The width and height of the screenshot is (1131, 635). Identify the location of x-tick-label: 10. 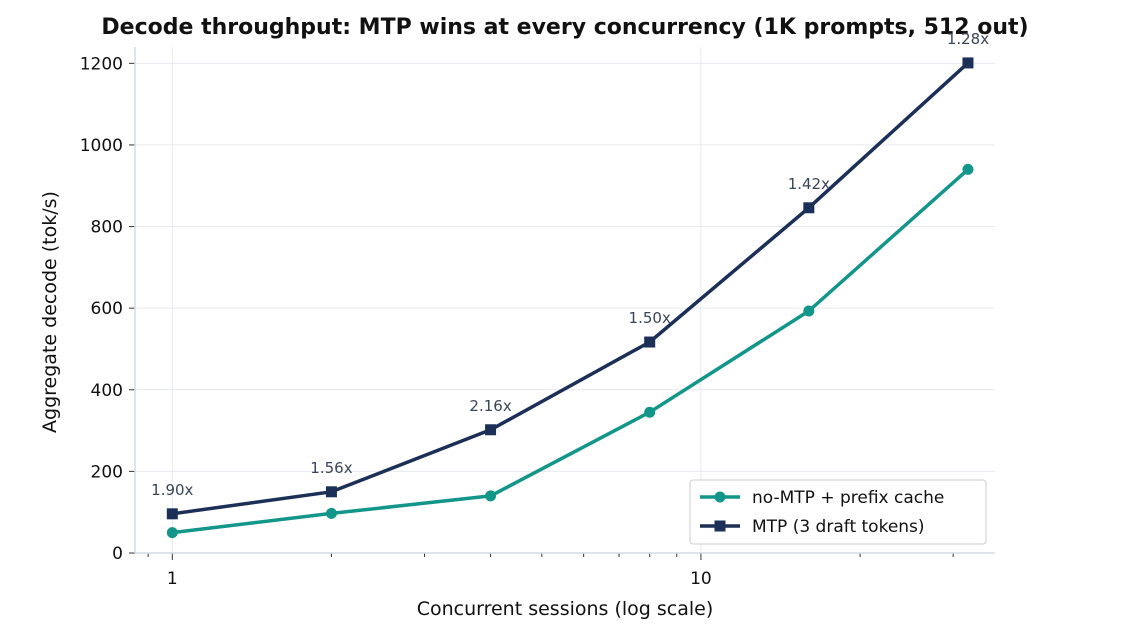
(701, 579).